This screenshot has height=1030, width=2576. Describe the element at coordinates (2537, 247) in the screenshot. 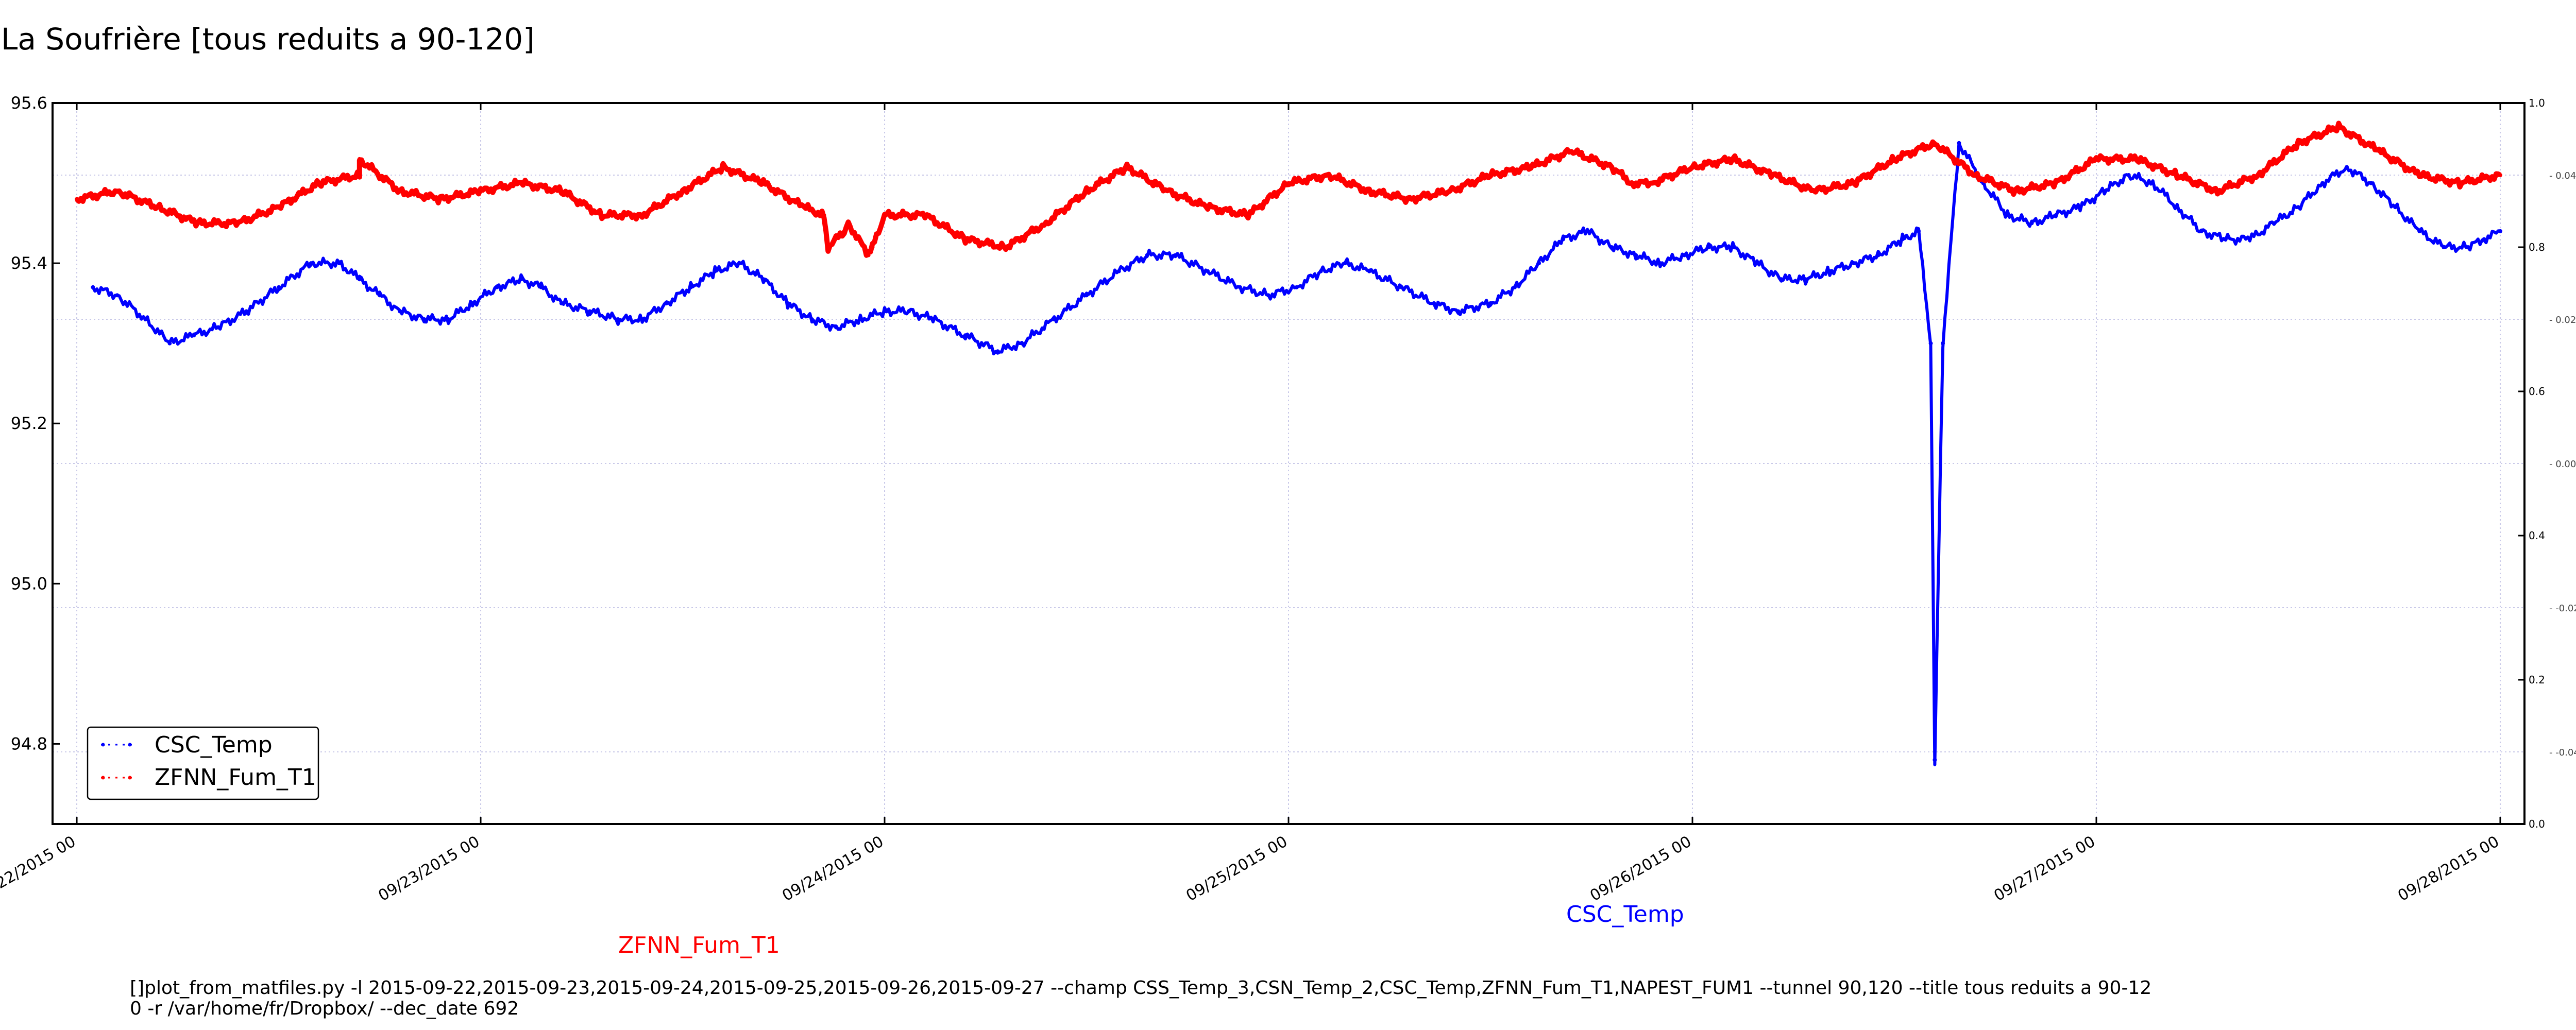

I see `y-right-outer-tick-label: 0.8` at that location.